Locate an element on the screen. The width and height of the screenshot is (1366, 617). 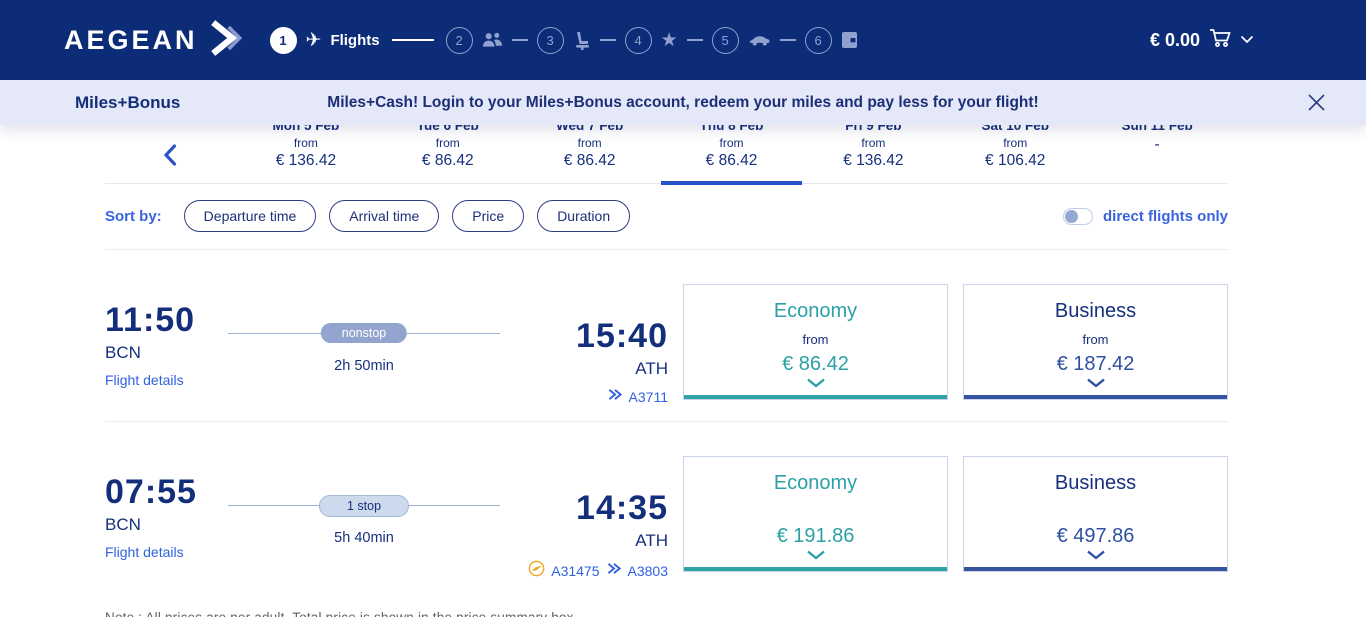
economy-fare-card: Economy from € 86.42 is located at coordinates (815, 342).